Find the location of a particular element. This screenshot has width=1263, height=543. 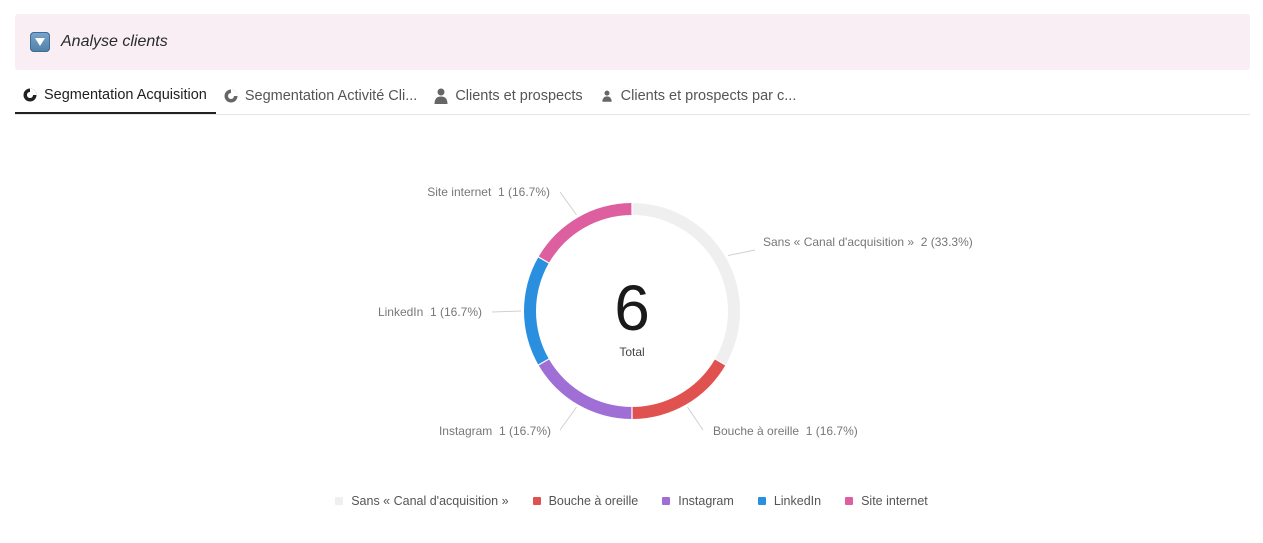

tab-segmentation-acquisition: Segmentation Acquisition is located at coordinates (115, 96).